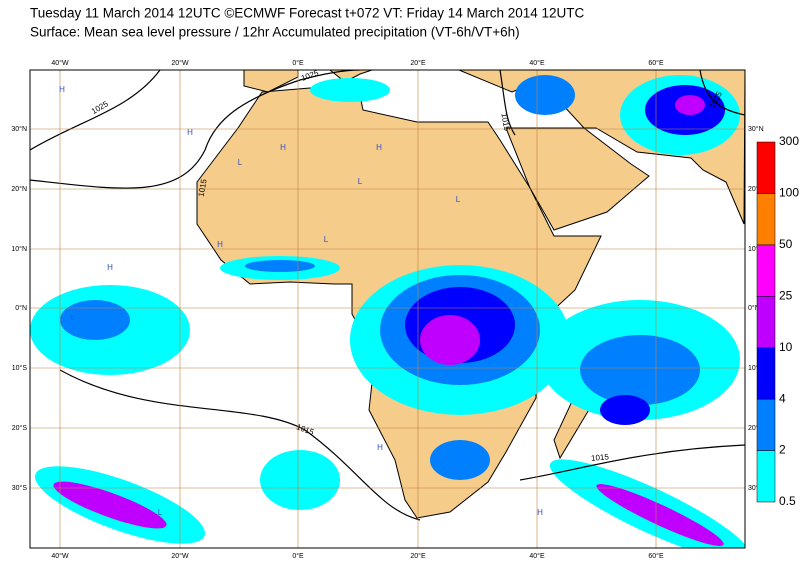 This screenshot has height=573, width=807. What do you see at coordinates (786, 244) in the screenshot?
I see `colorbar-label: 50` at bounding box center [786, 244].